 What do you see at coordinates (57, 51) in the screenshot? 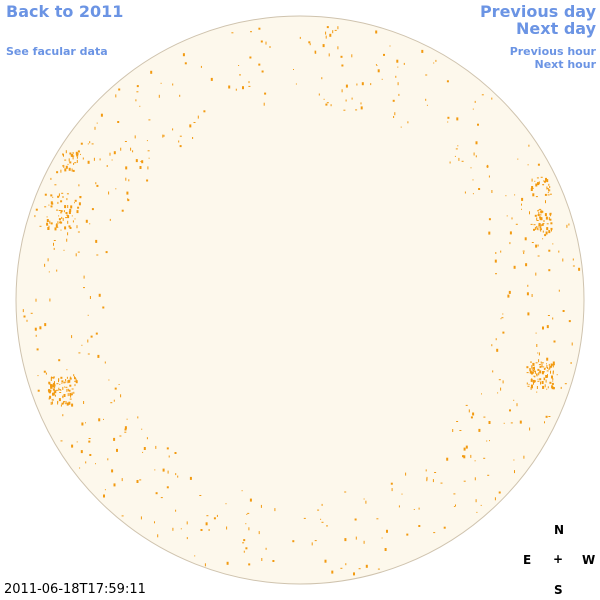
I see `see-facular-data-link: See facular data` at bounding box center [57, 51].